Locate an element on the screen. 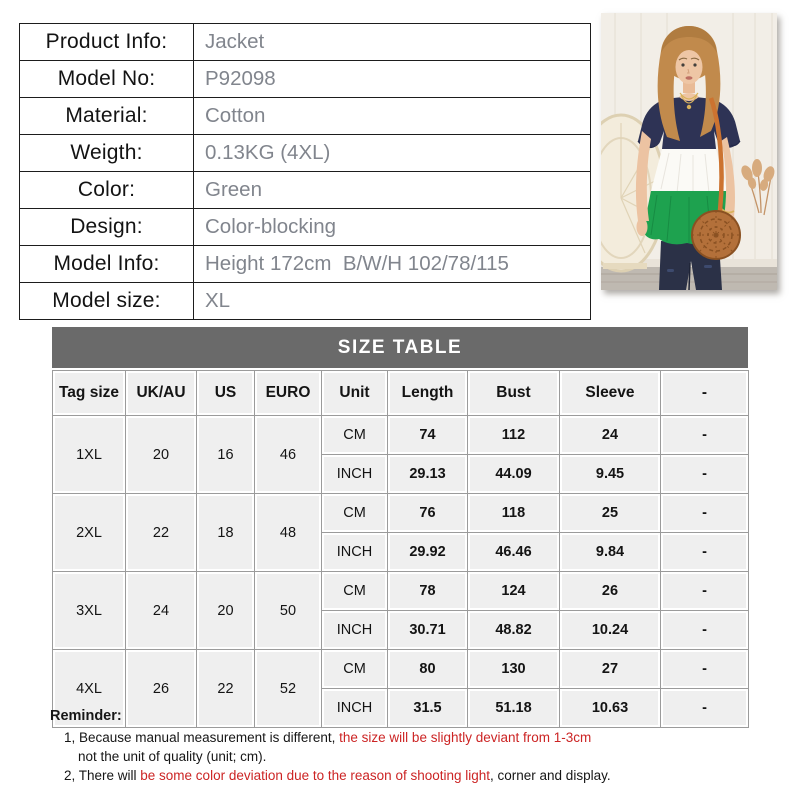  cell-length: 29.92 is located at coordinates (427, 552).